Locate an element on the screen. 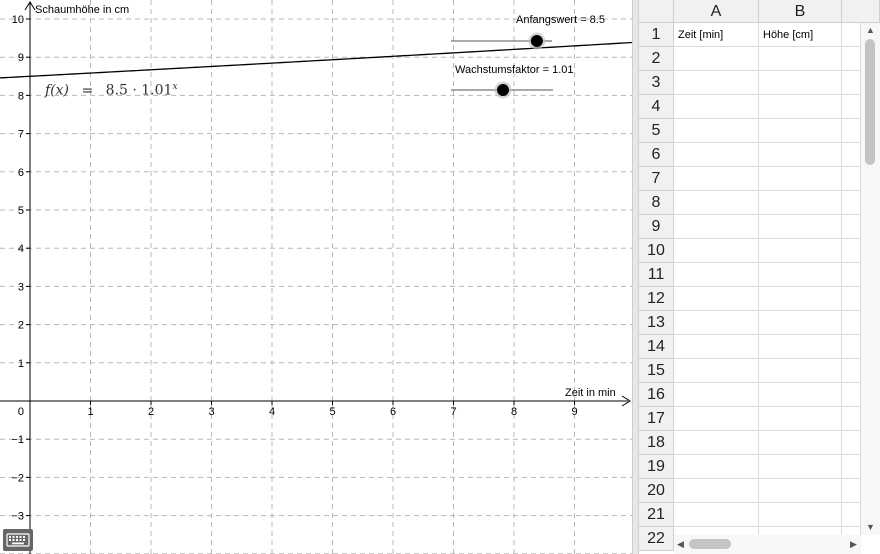  row-header: 3 is located at coordinates (656, 83).